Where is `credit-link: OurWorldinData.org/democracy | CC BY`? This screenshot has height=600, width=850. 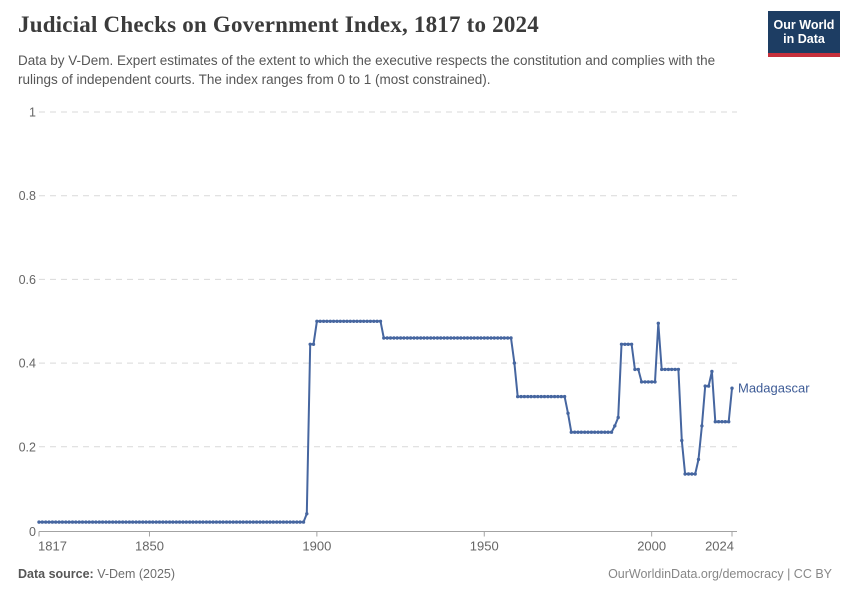 credit-link: OurWorldinData.org/democracy | CC BY is located at coordinates (720, 574).